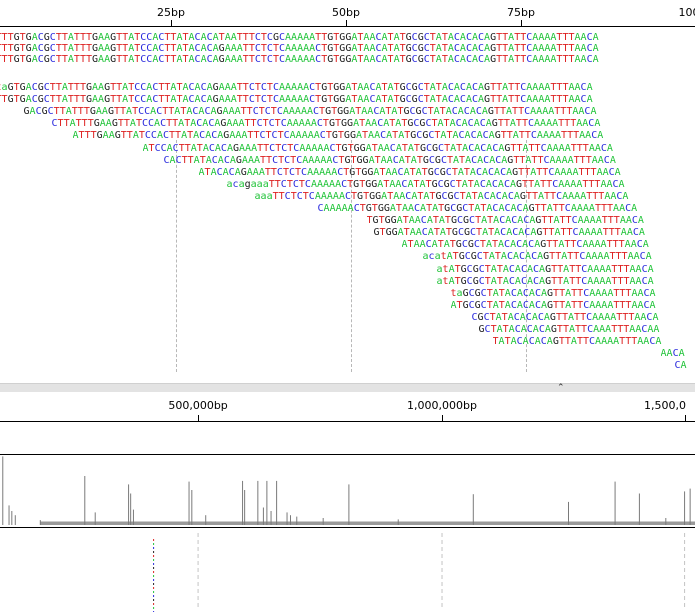 The width and height of the screenshot is (695, 616). What do you see at coordinates (583, 318) in the screenshot?
I see `read-row: CGCTATACACACAGTTATTCAAAATTTAACA` at bounding box center [583, 318].